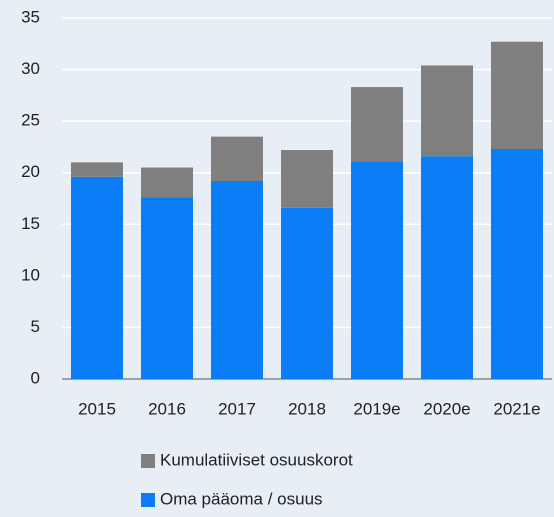 This screenshot has width=554, height=517. Describe the element at coordinates (30, 171) in the screenshot. I see `y-tick-label: 20` at that location.